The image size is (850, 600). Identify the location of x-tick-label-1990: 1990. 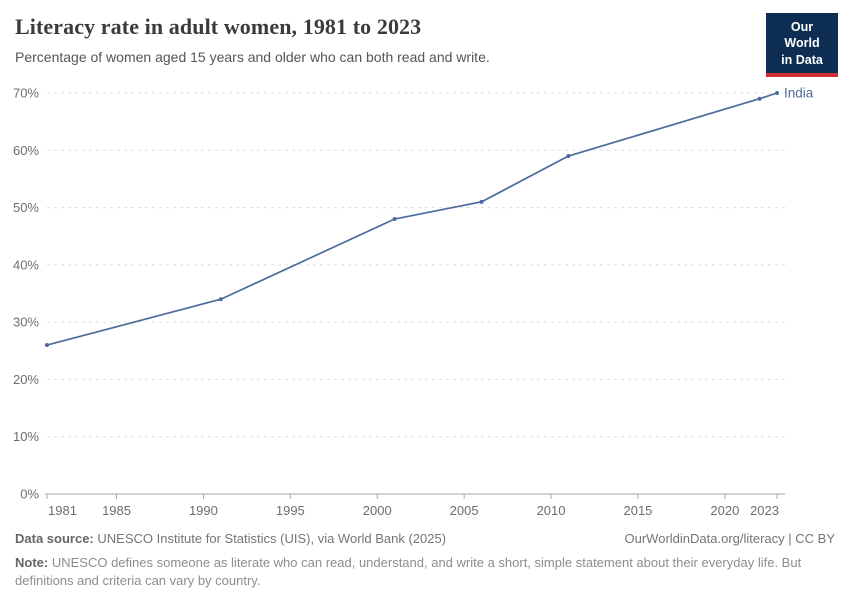
(203, 510).